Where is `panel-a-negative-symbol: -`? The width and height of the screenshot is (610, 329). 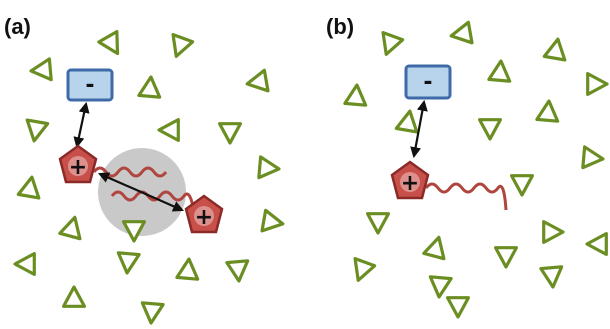 panel-a-negative-symbol: - is located at coordinates (89, 85).